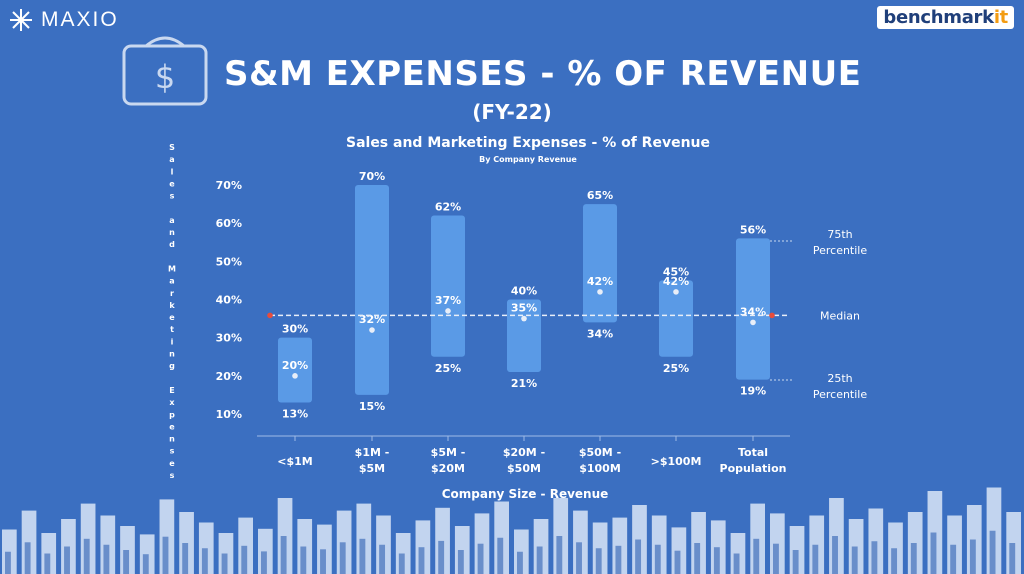 This screenshot has height=574, width=1024. Describe the element at coordinates (840, 394) in the screenshot. I see `legend-p25-text: Percentile` at that location.